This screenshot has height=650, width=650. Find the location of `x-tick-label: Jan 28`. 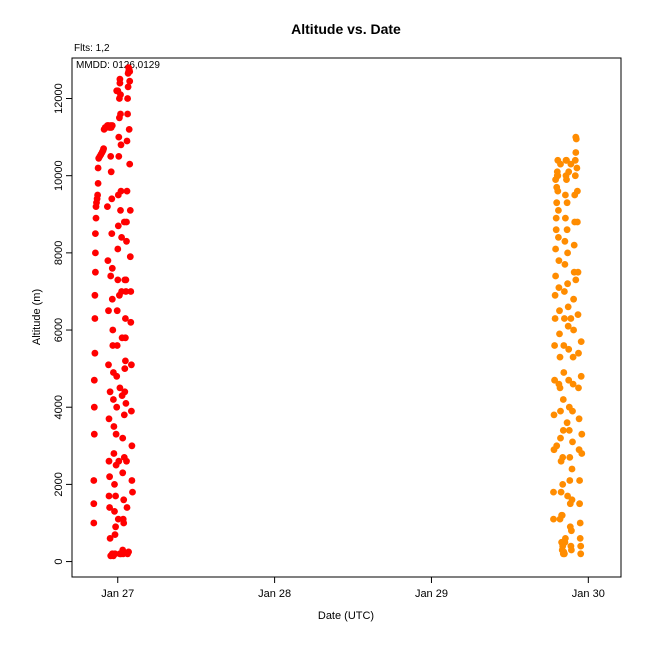

x-tick-label: Jan 28 is located at coordinates (274, 594).